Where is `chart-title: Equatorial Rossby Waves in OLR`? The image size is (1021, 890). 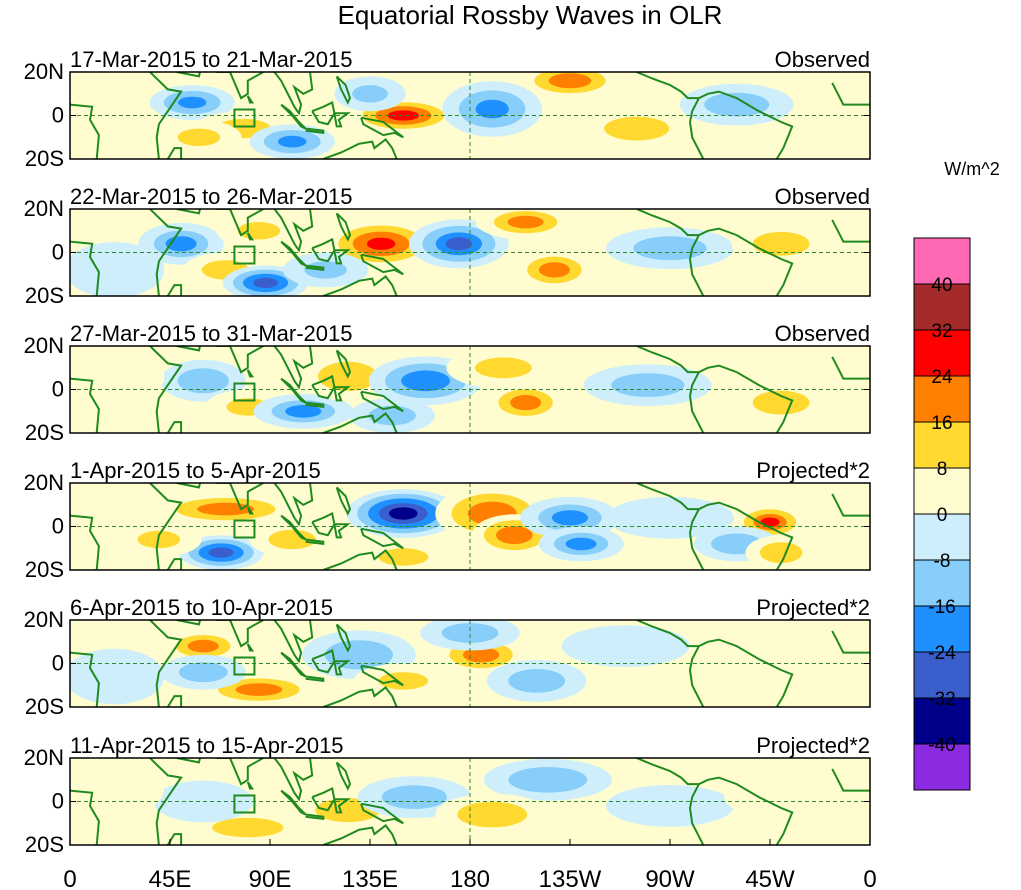
chart-title: Equatorial Rossby Waves in OLR is located at coordinates (530, 15).